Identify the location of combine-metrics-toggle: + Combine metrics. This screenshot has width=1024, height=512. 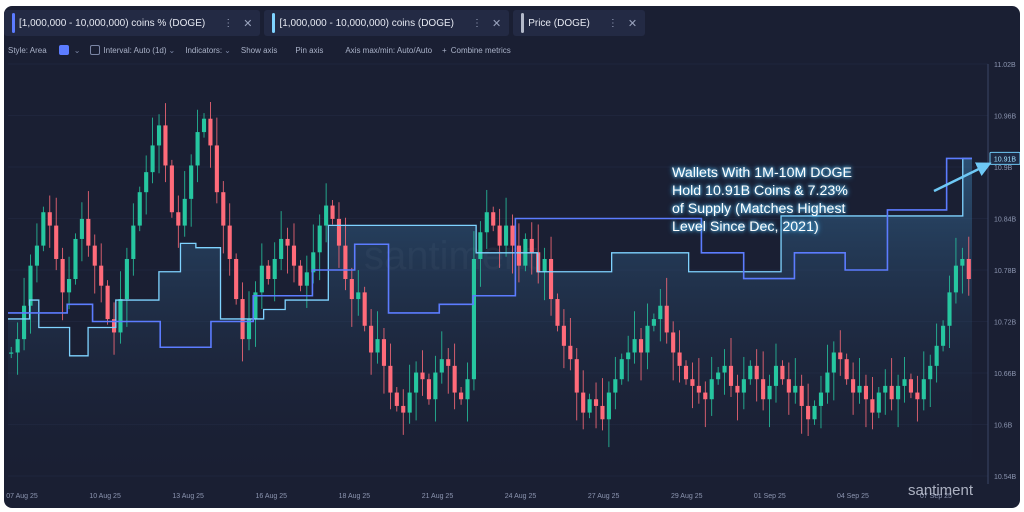
(476, 50).